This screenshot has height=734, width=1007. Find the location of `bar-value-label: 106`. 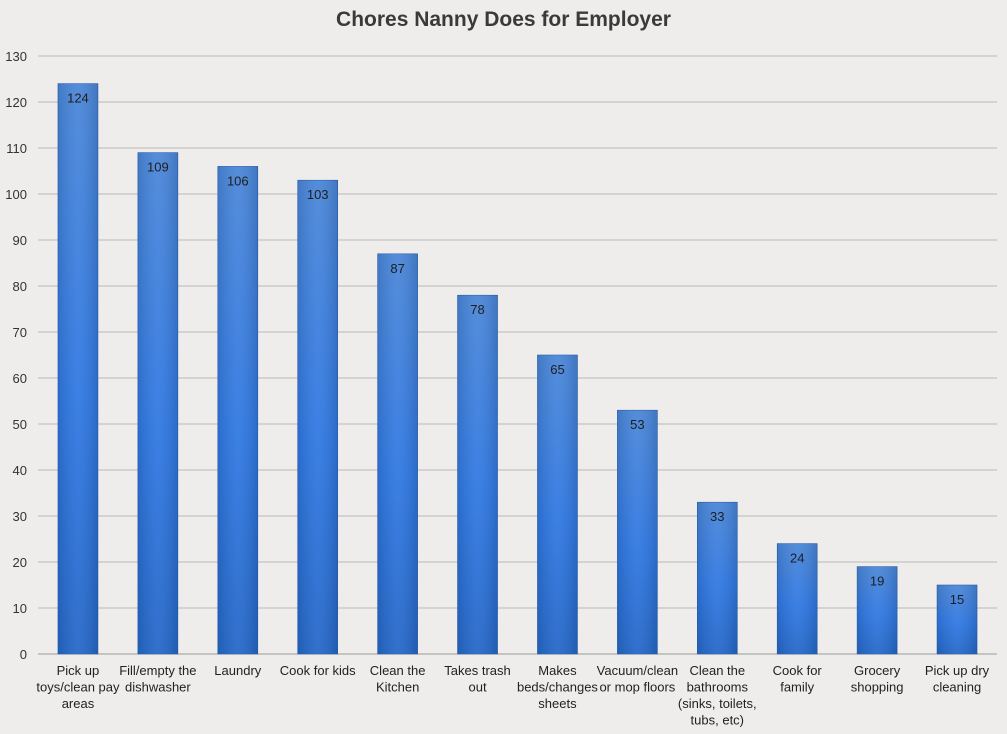

bar-value-label: 106 is located at coordinates (238, 180).